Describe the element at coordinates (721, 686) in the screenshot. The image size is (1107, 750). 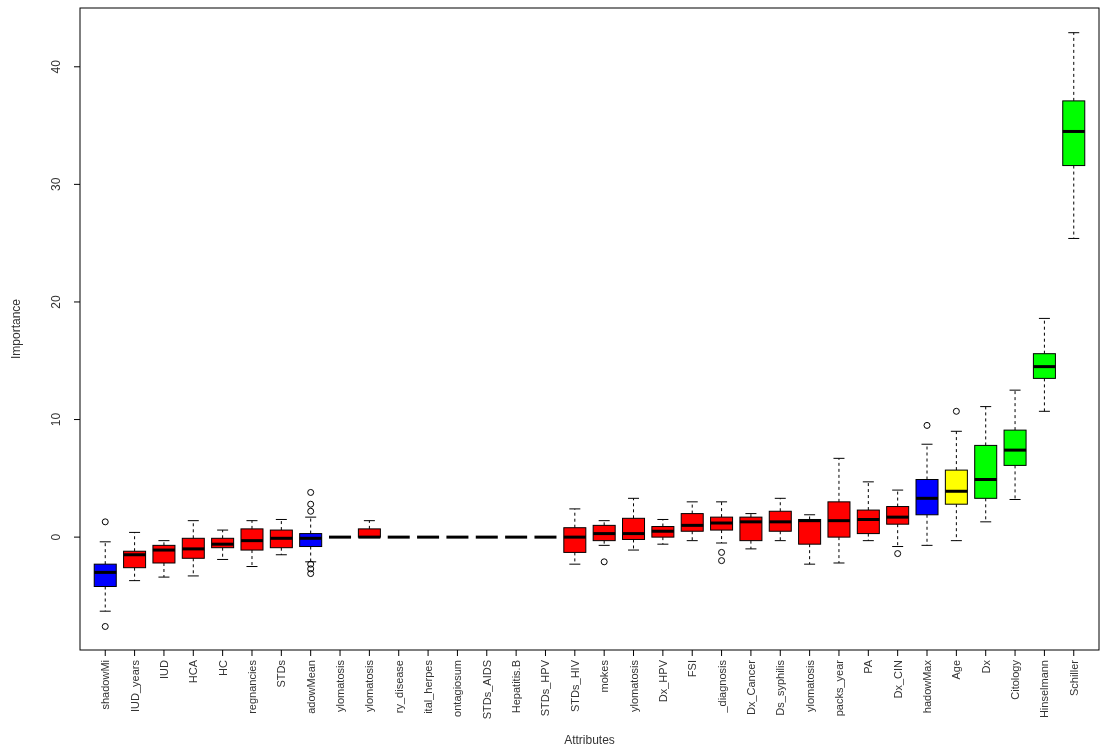
I see `x-tick-label: _diagnosis` at that location.